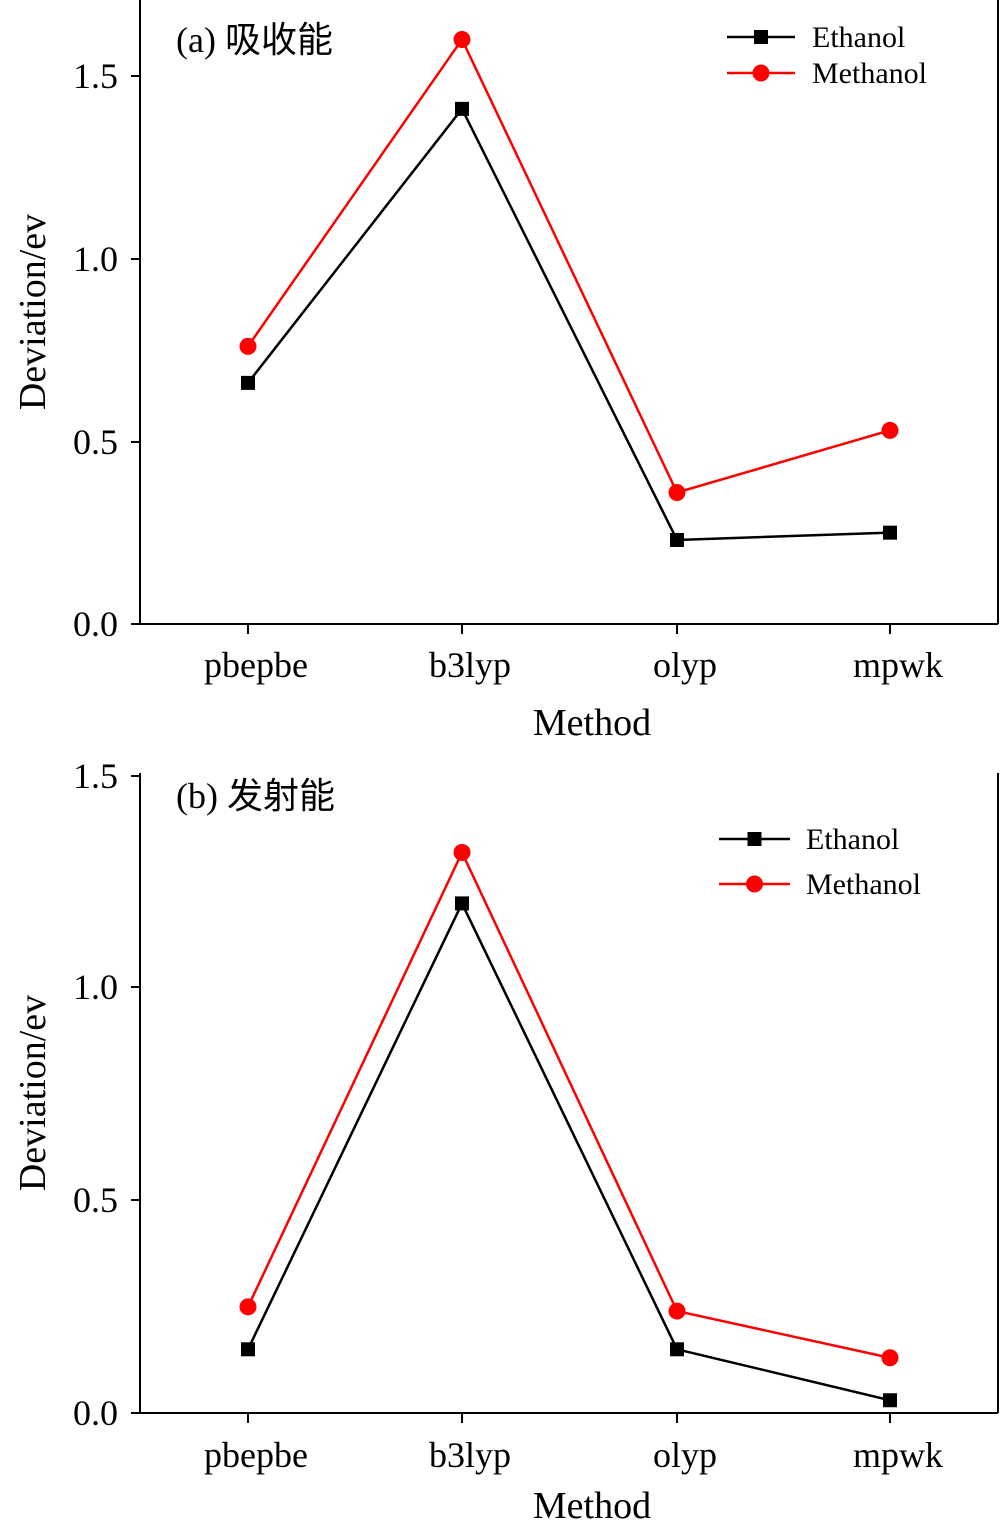 This screenshot has height=1529, width=1000. Describe the element at coordinates (254, 40) in the screenshot. I see `panel-title: (a) 吸收能` at that location.